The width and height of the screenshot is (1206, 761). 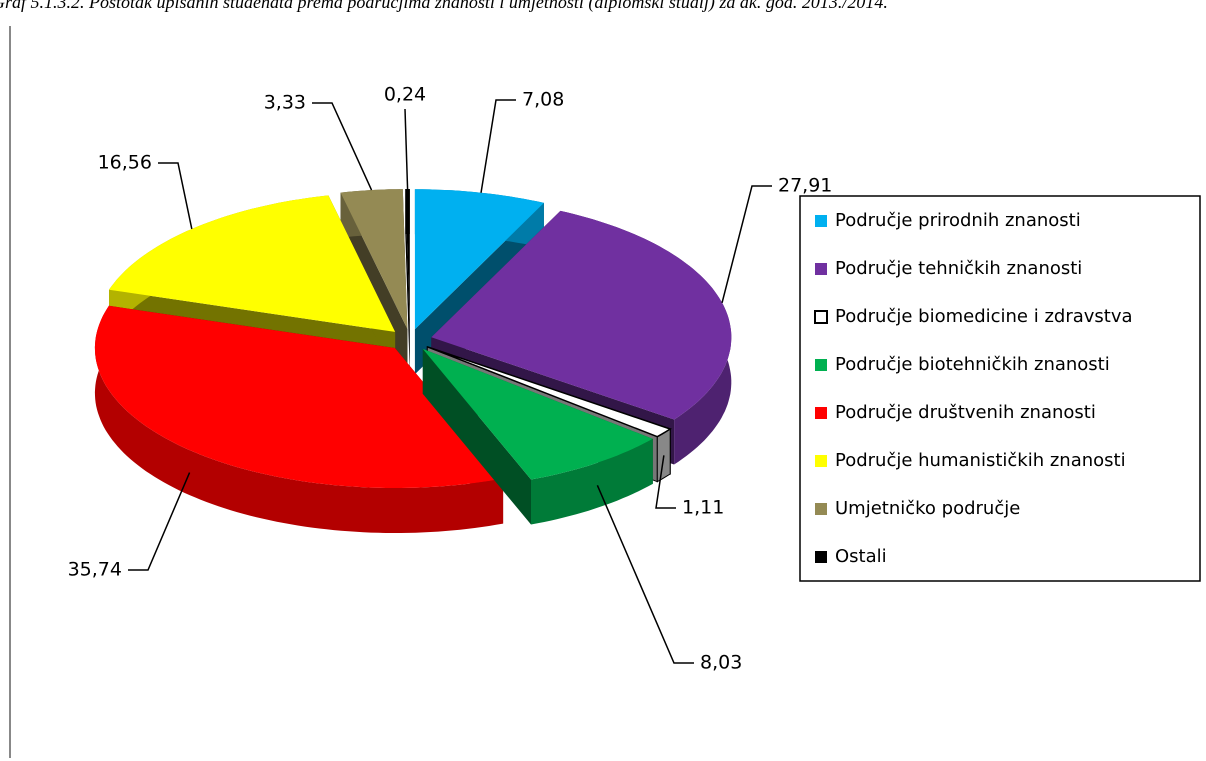 What do you see at coordinates (958, 220) in the screenshot?
I see `legend-label: Područje prirodnih znanosti` at bounding box center [958, 220].